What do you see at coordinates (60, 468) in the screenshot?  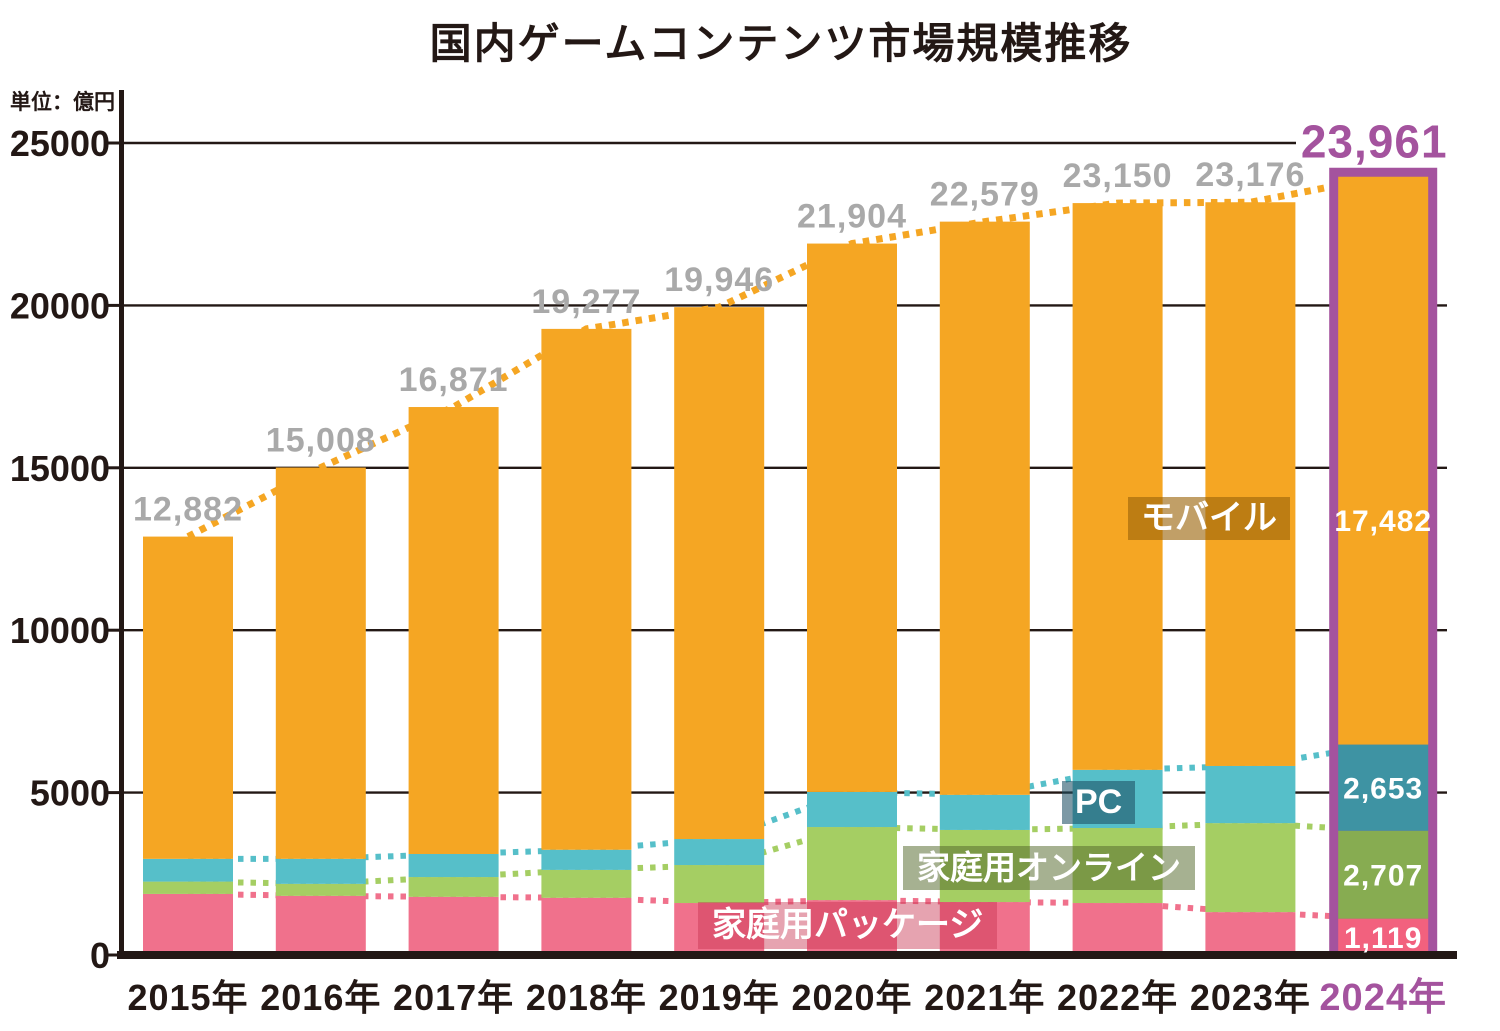 I see `y-tick-label: 15000` at bounding box center [60, 468].